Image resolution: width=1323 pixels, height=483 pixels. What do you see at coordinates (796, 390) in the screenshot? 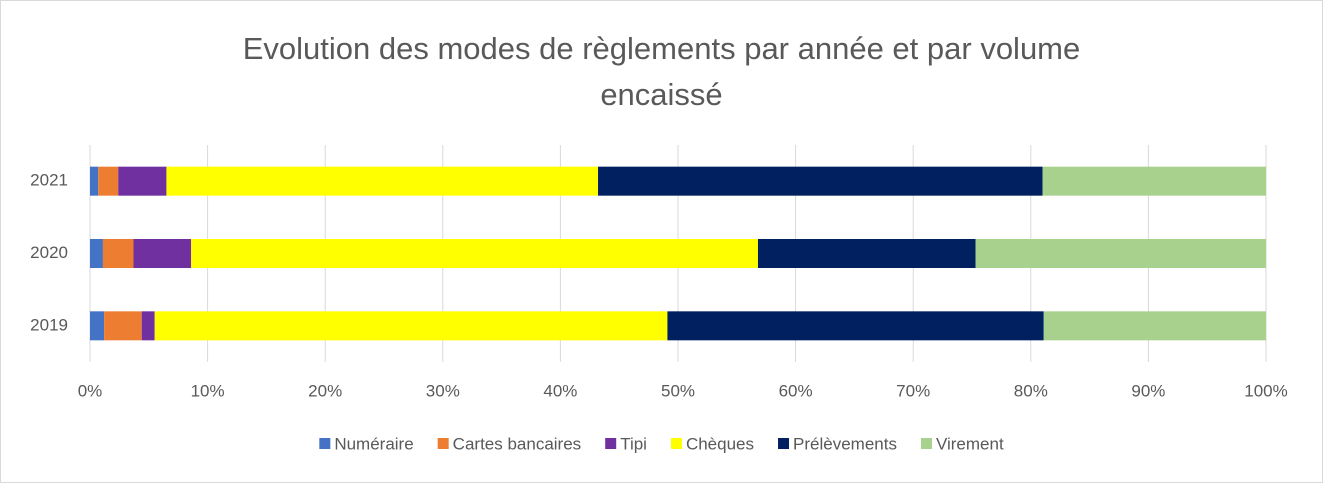
I see `x-tick-label: 60%` at bounding box center [796, 390].